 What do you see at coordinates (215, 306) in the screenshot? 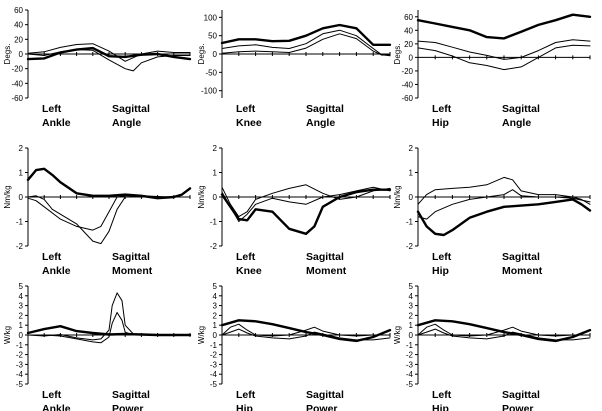
I see `chart-8-ytick-label: 3` at bounding box center [215, 306].